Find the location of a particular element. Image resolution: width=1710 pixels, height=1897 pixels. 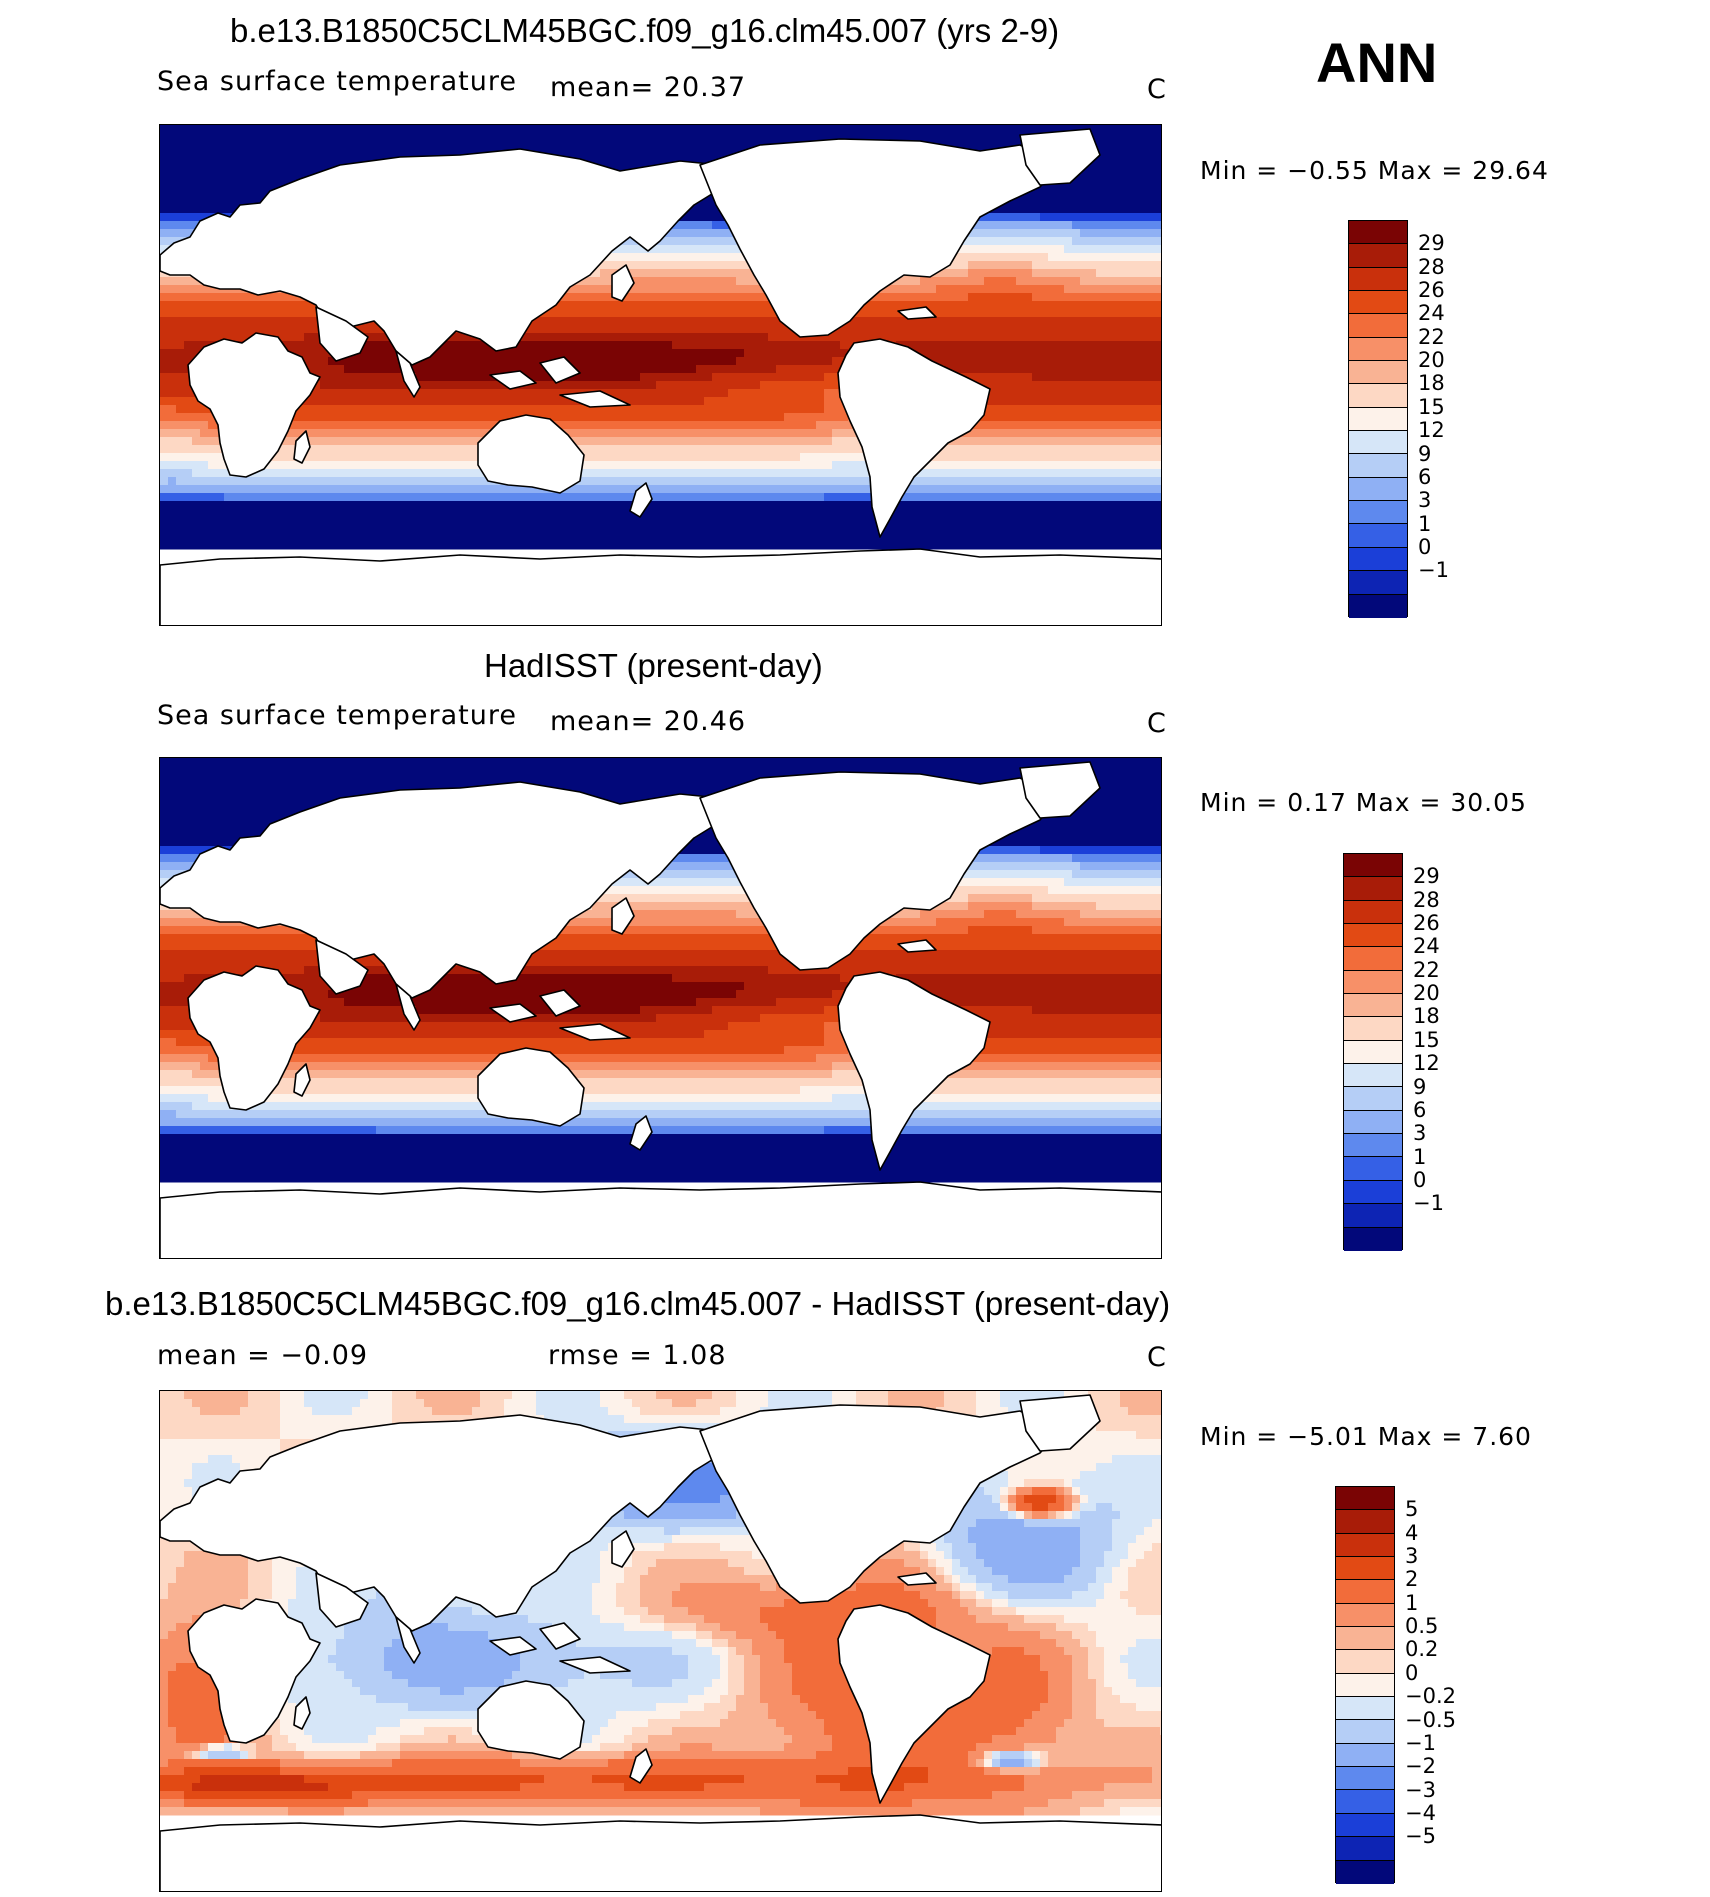

colorbar-label: 28 is located at coordinates (1426, 900).